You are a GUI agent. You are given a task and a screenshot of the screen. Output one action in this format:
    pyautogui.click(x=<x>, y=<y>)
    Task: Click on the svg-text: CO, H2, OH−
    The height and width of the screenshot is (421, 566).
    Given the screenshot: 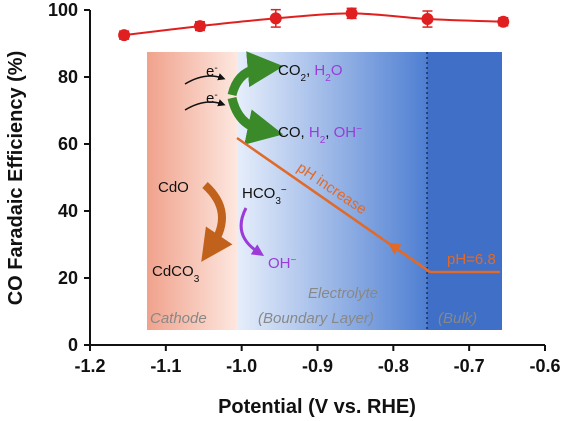 What is the action you would take?
    pyautogui.click(x=320, y=135)
    